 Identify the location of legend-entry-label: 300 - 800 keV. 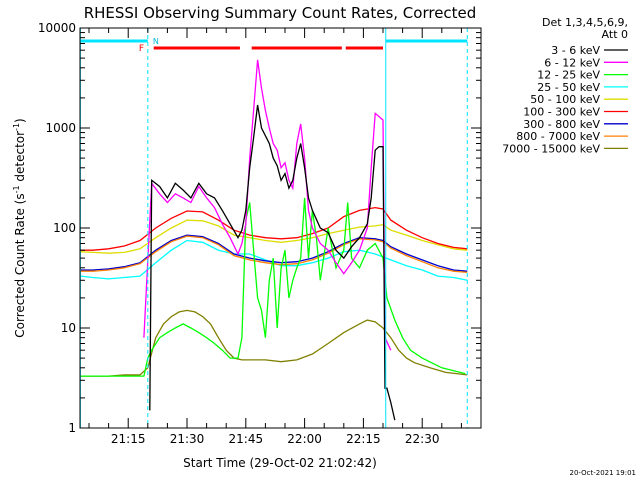
(561, 124).